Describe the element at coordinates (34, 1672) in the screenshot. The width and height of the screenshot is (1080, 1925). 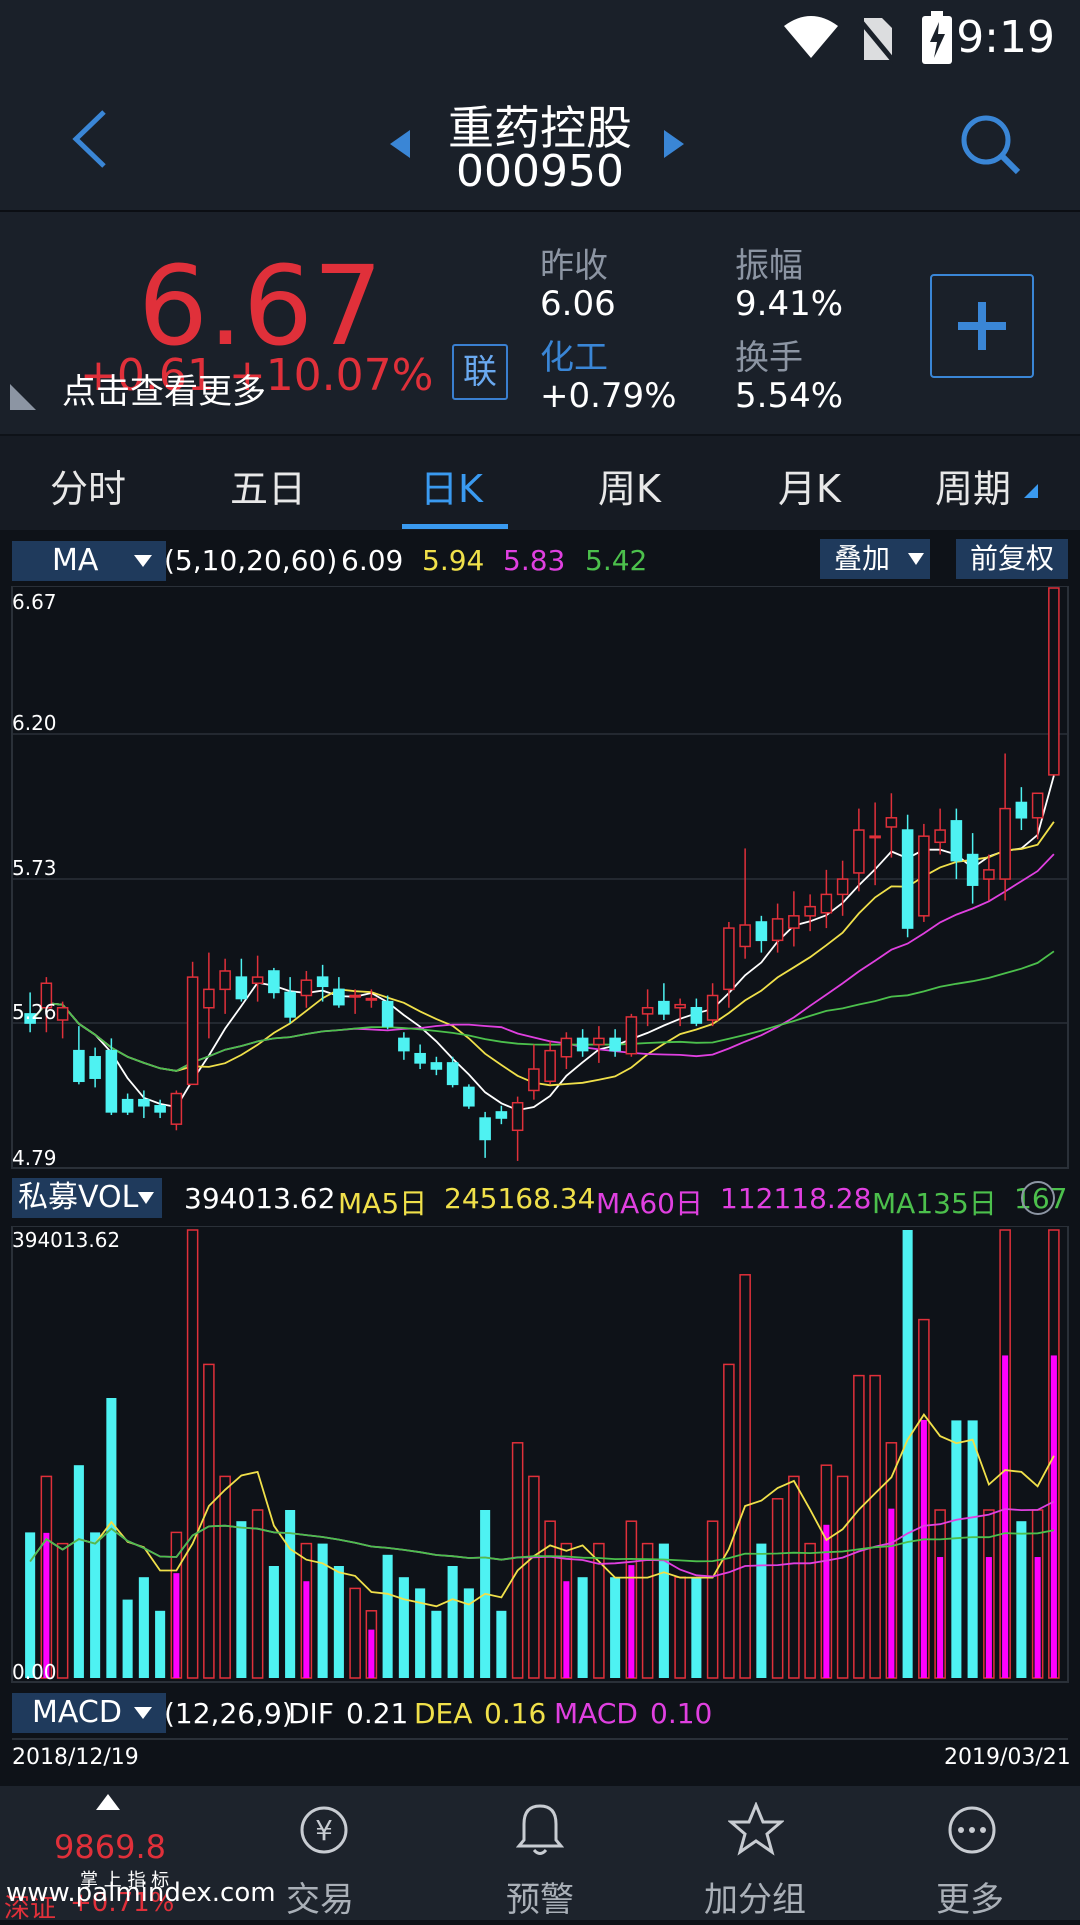
I see `vol-axis-min: 0.00` at that location.